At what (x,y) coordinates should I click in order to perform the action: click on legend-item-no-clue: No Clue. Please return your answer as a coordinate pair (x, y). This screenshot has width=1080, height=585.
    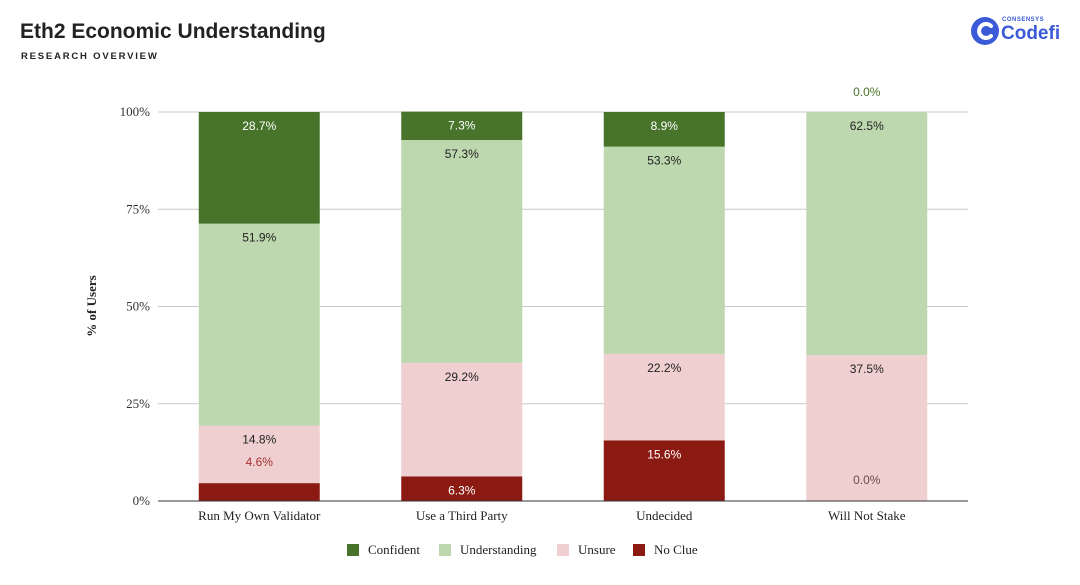
    Looking at the image, I should click on (665, 549).